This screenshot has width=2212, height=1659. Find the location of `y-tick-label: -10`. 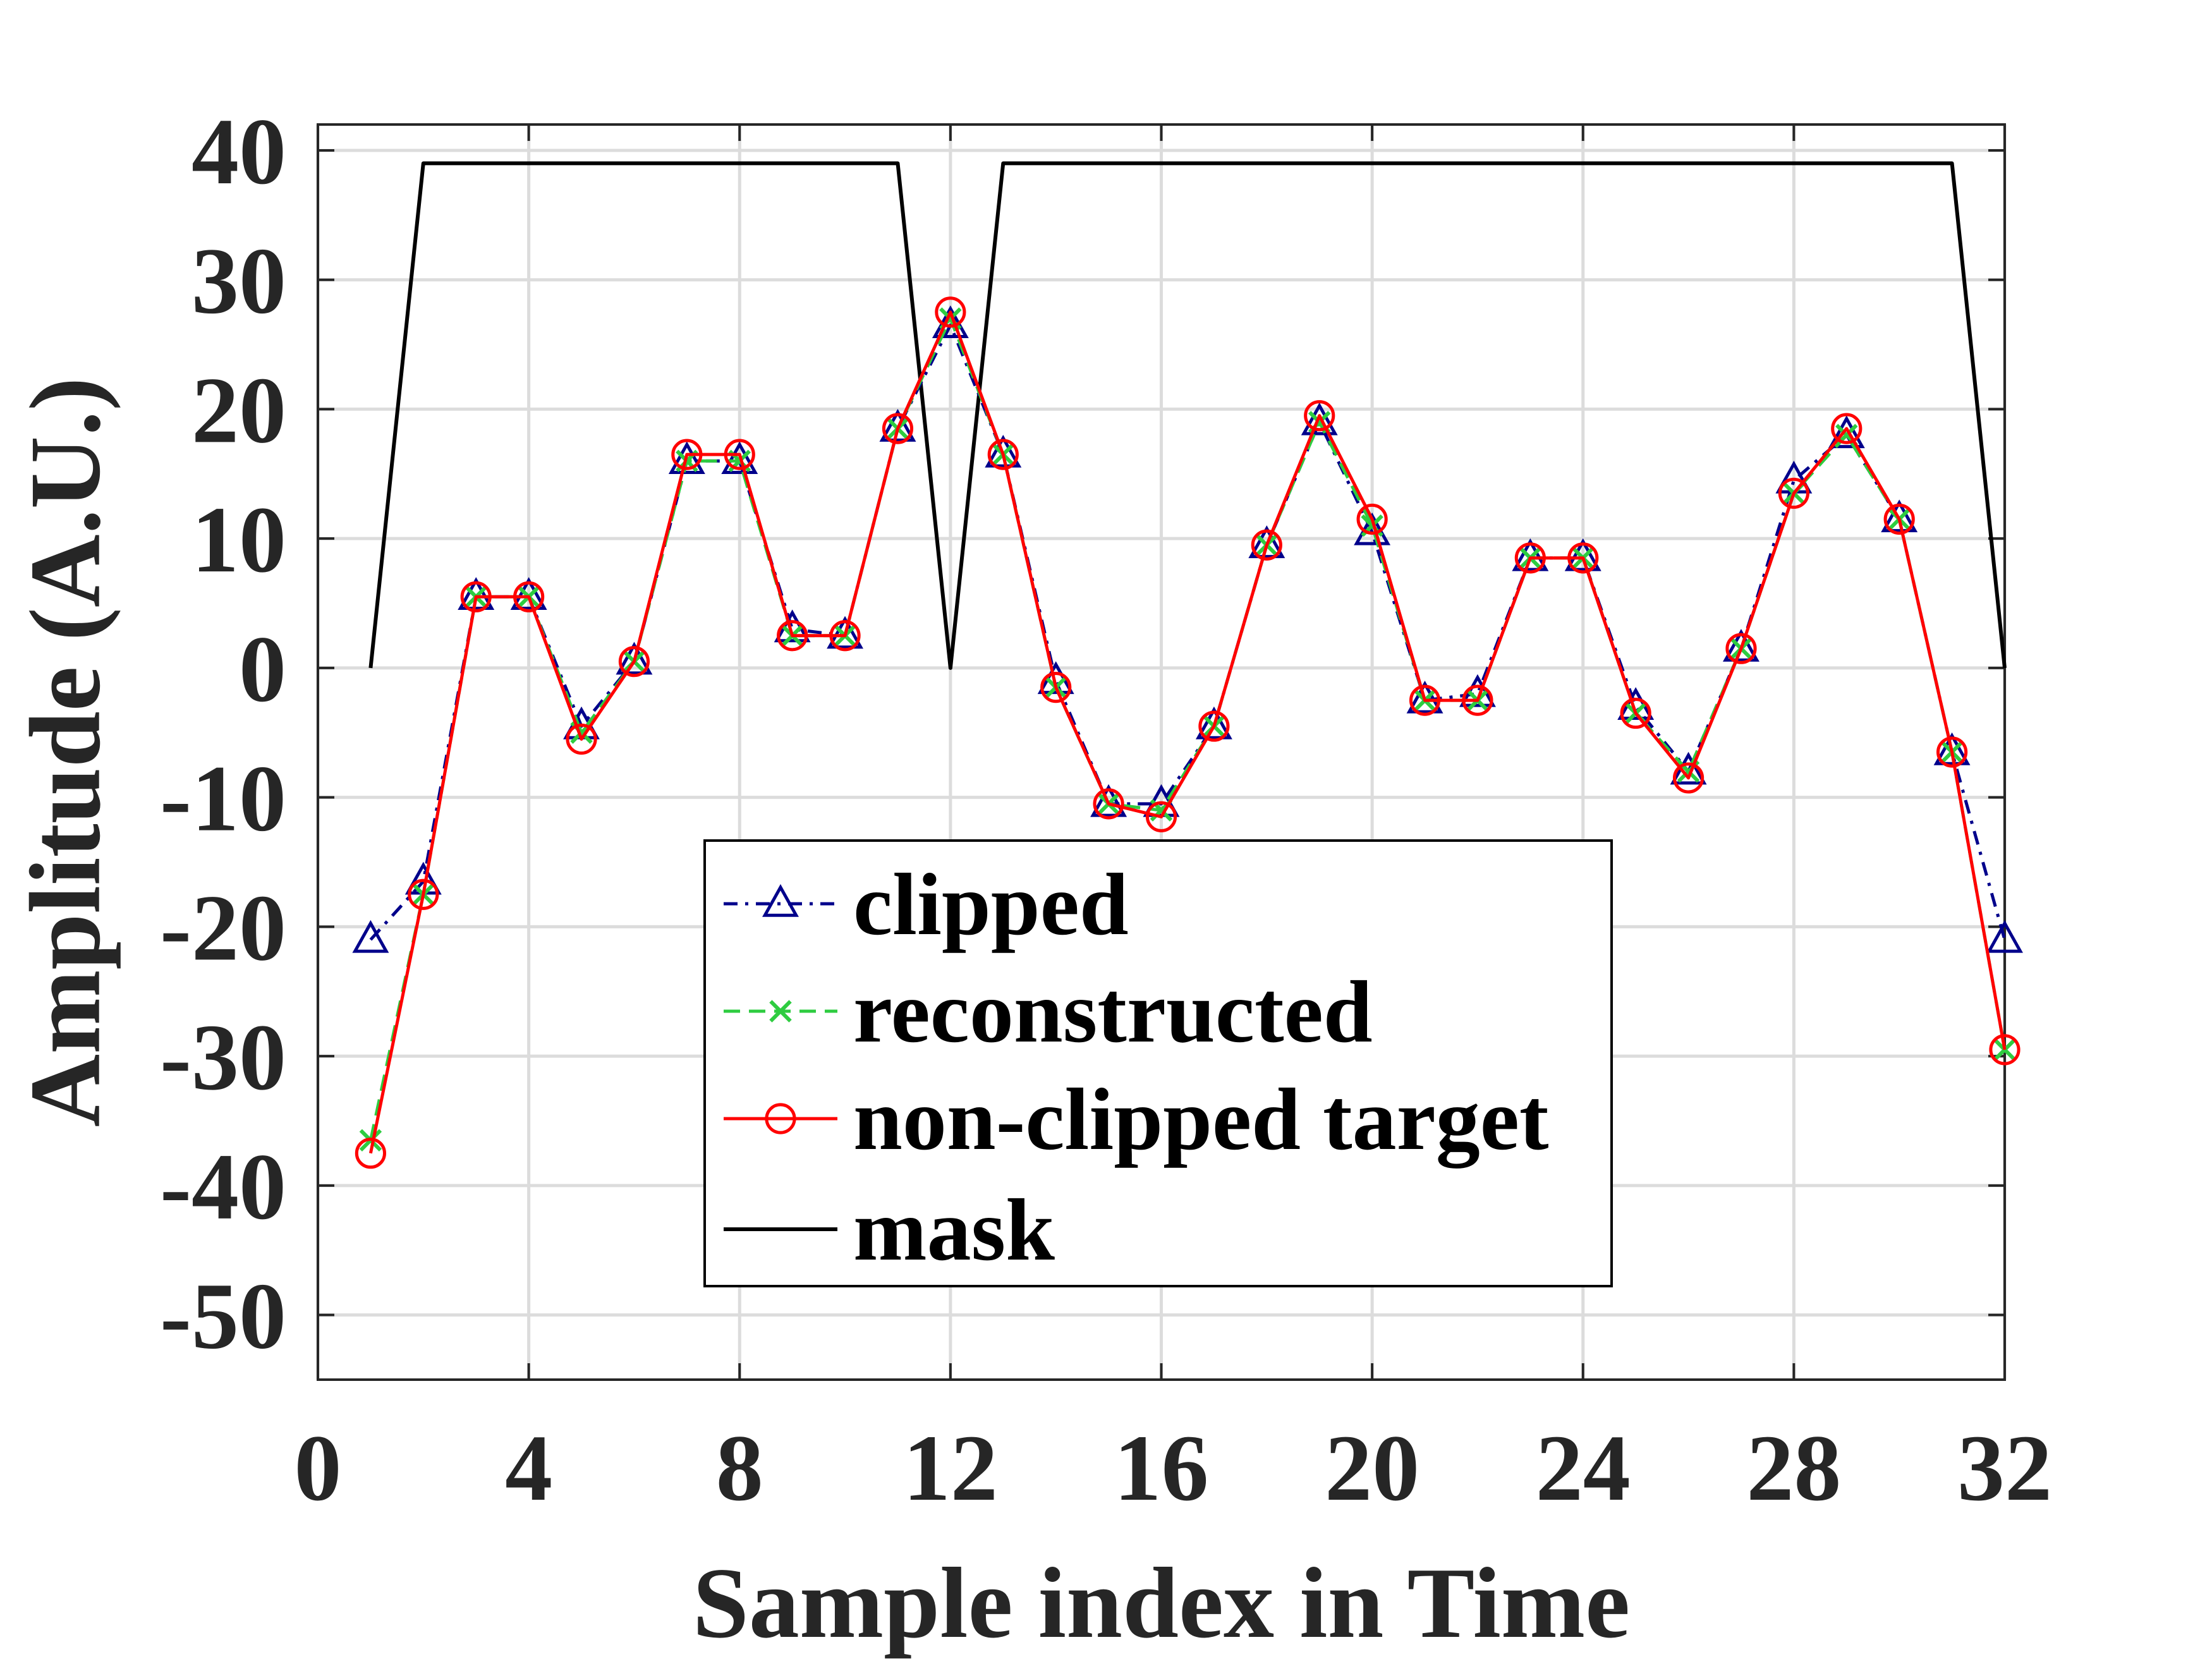

y-tick-label: -10 is located at coordinates (223, 799).